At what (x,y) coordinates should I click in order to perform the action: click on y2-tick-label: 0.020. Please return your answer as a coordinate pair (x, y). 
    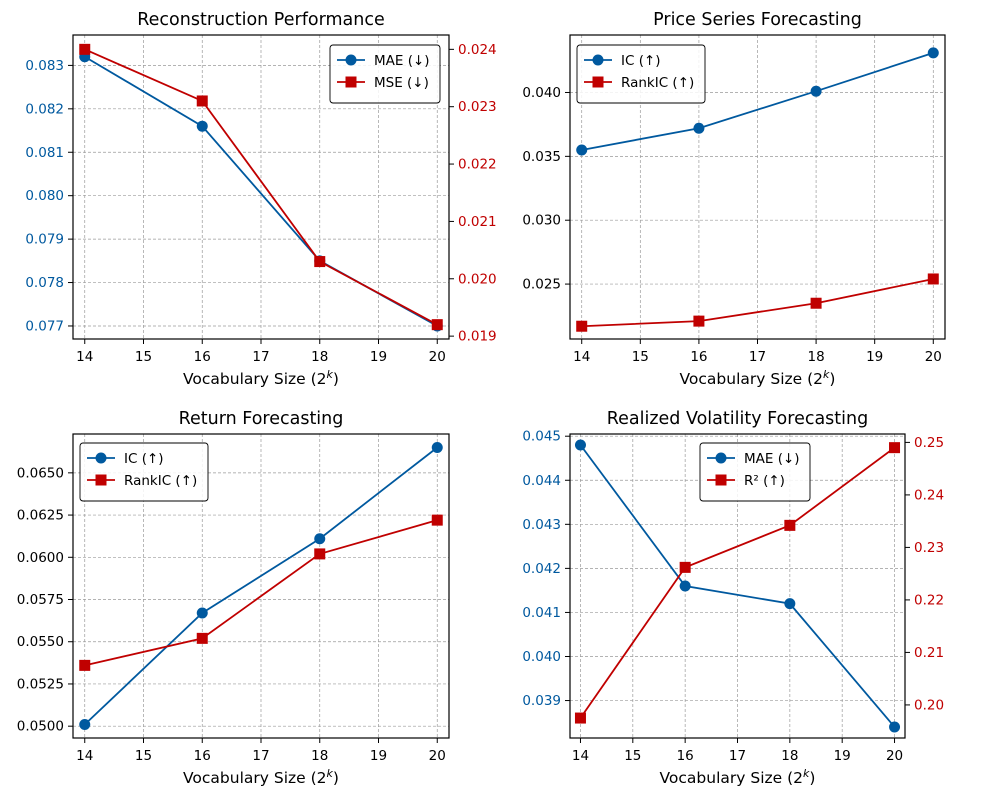
    Looking at the image, I should click on (477, 279).